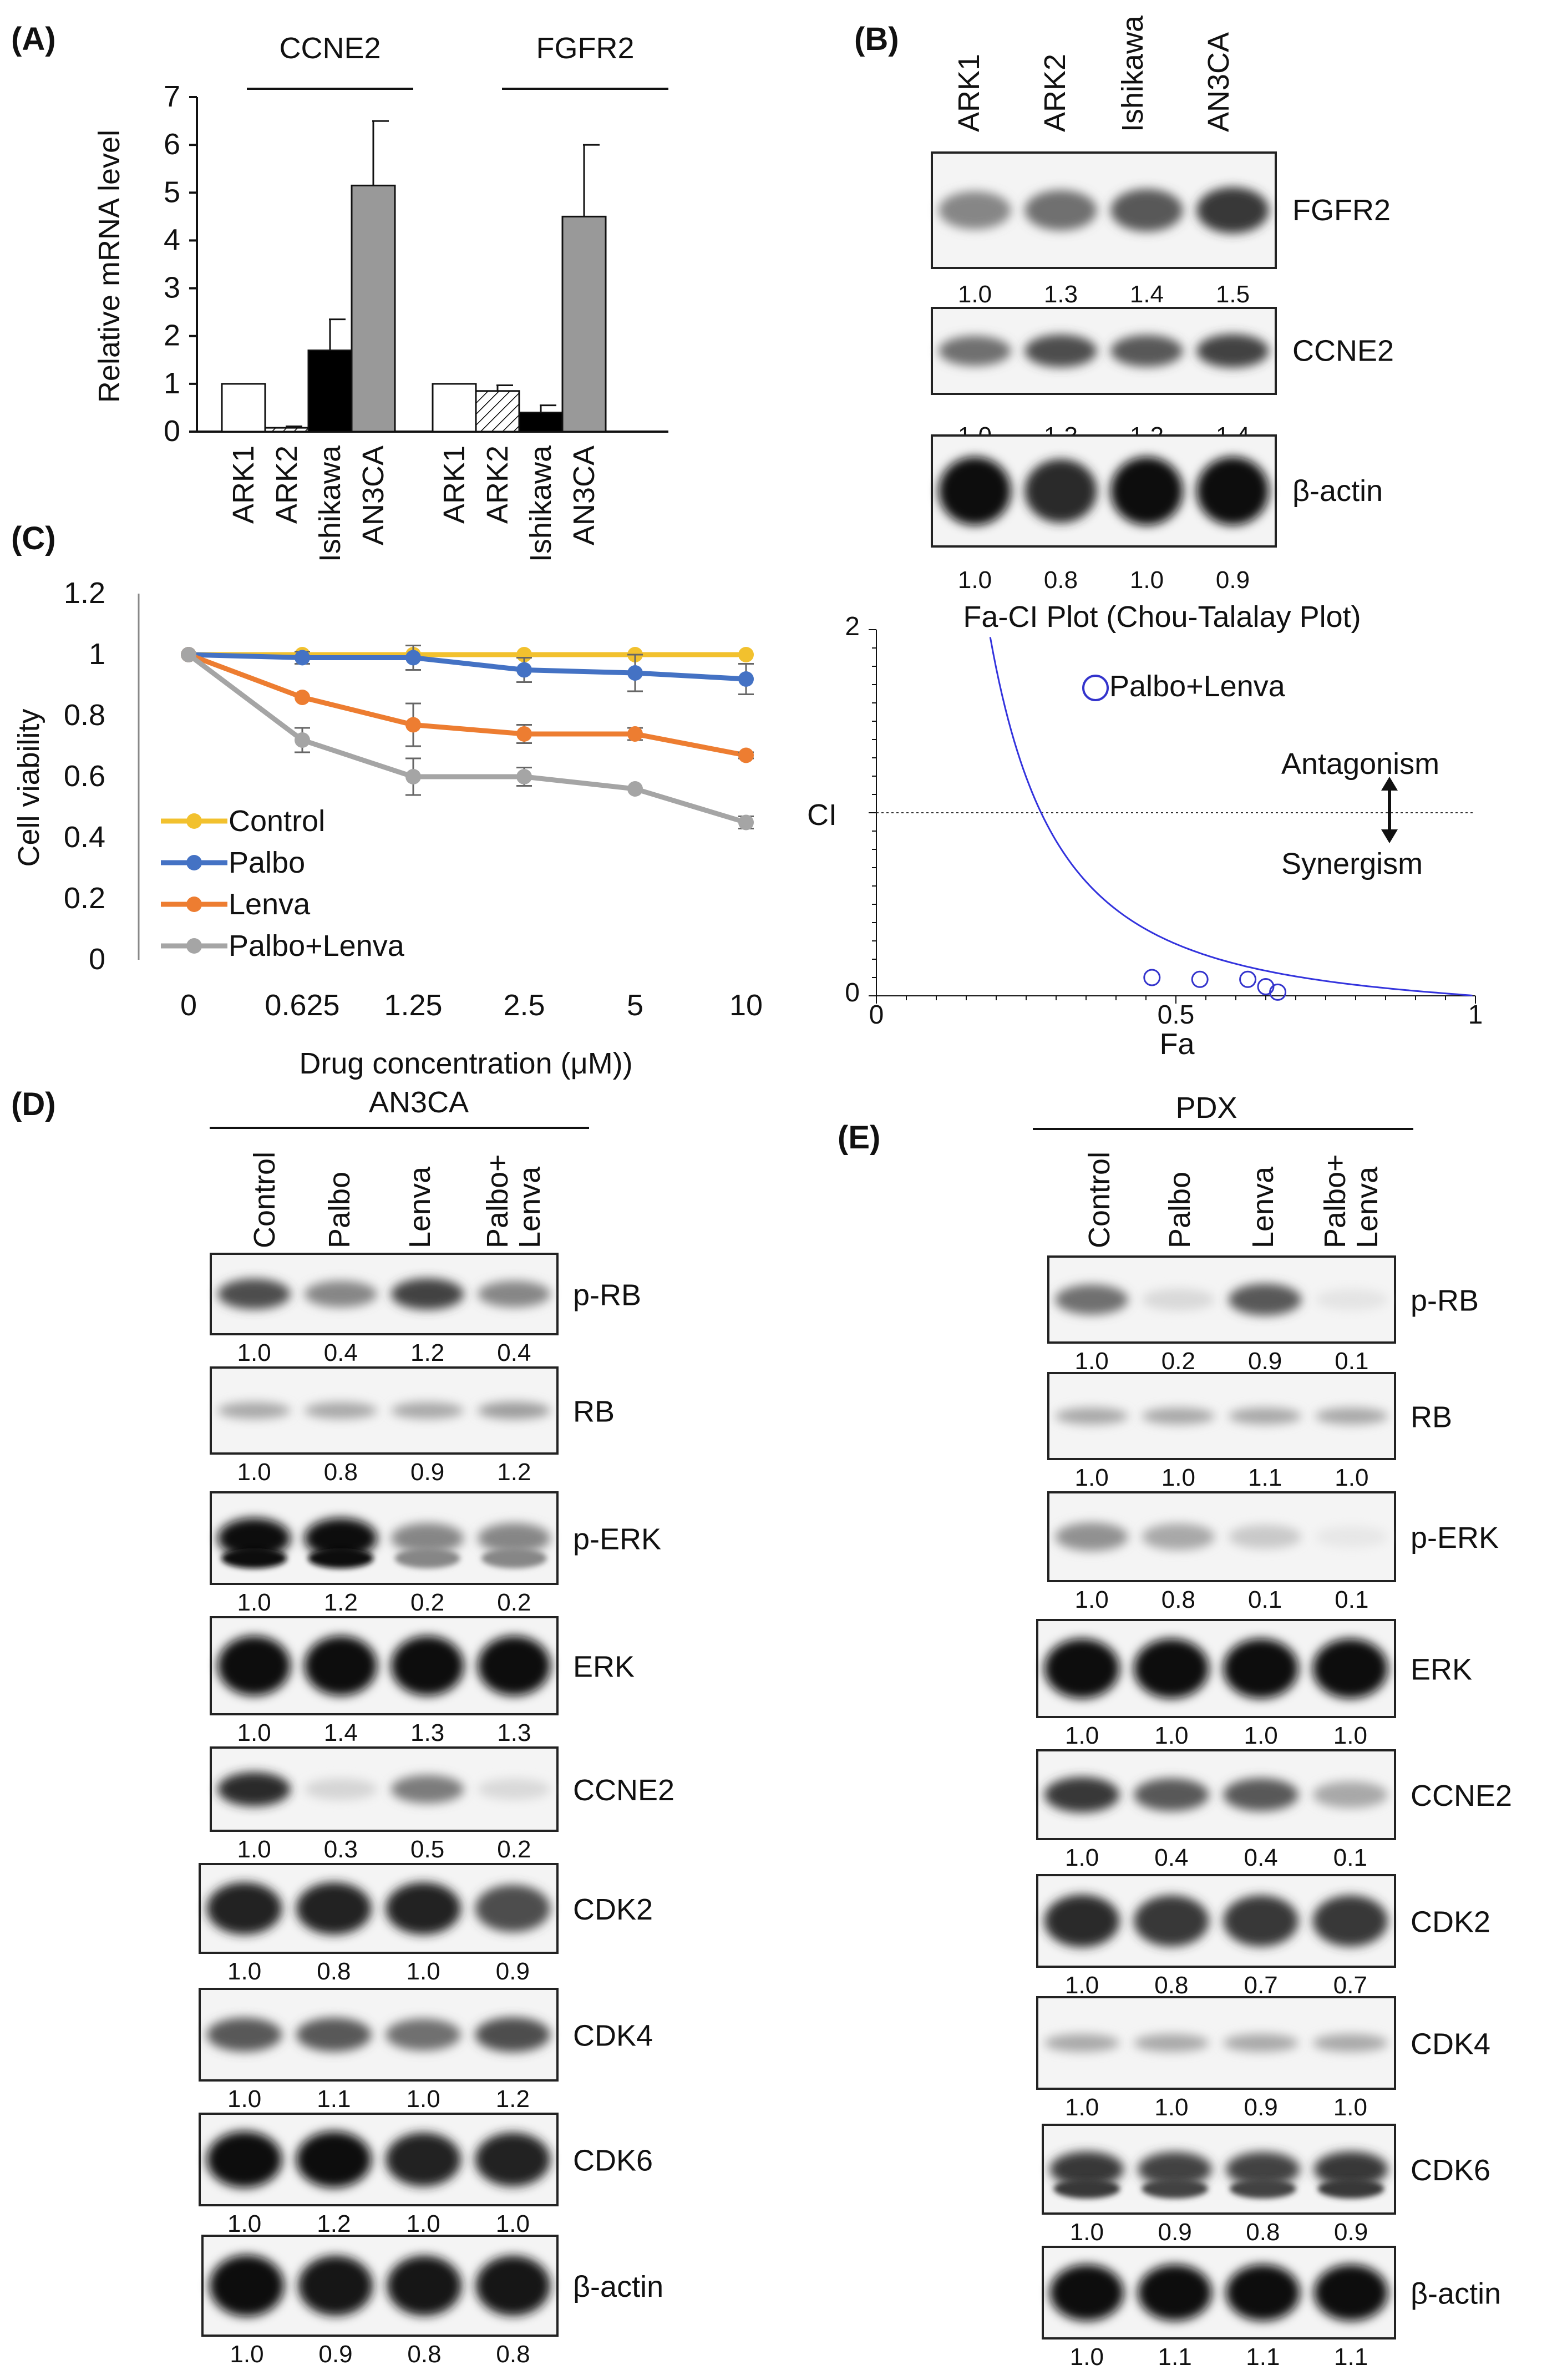 Image resolution: width=1542 pixels, height=2380 pixels. I want to click on faci-y-tick-label: 0, so click(852, 992).